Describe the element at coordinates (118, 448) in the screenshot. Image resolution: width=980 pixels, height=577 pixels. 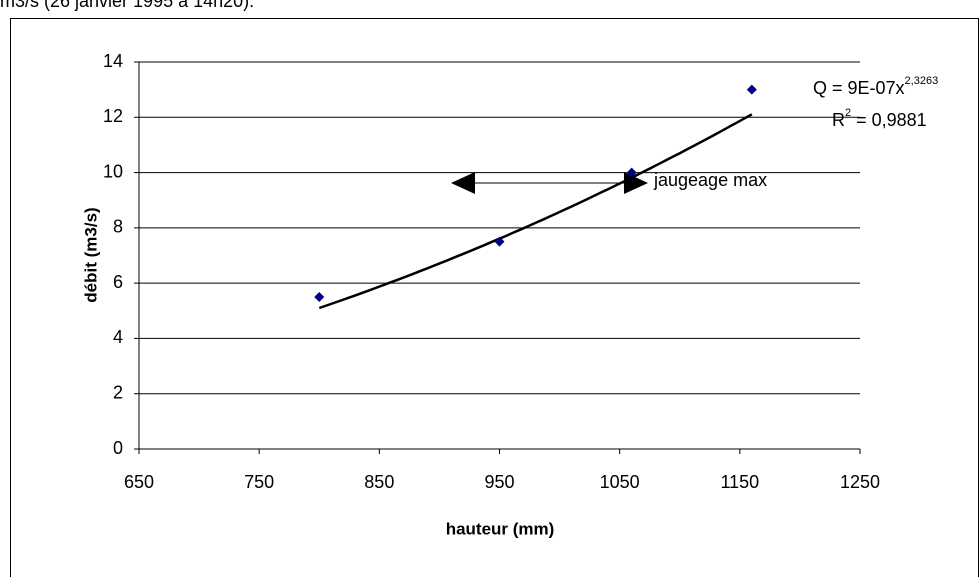
I see `y-tick-label: 0` at that location.